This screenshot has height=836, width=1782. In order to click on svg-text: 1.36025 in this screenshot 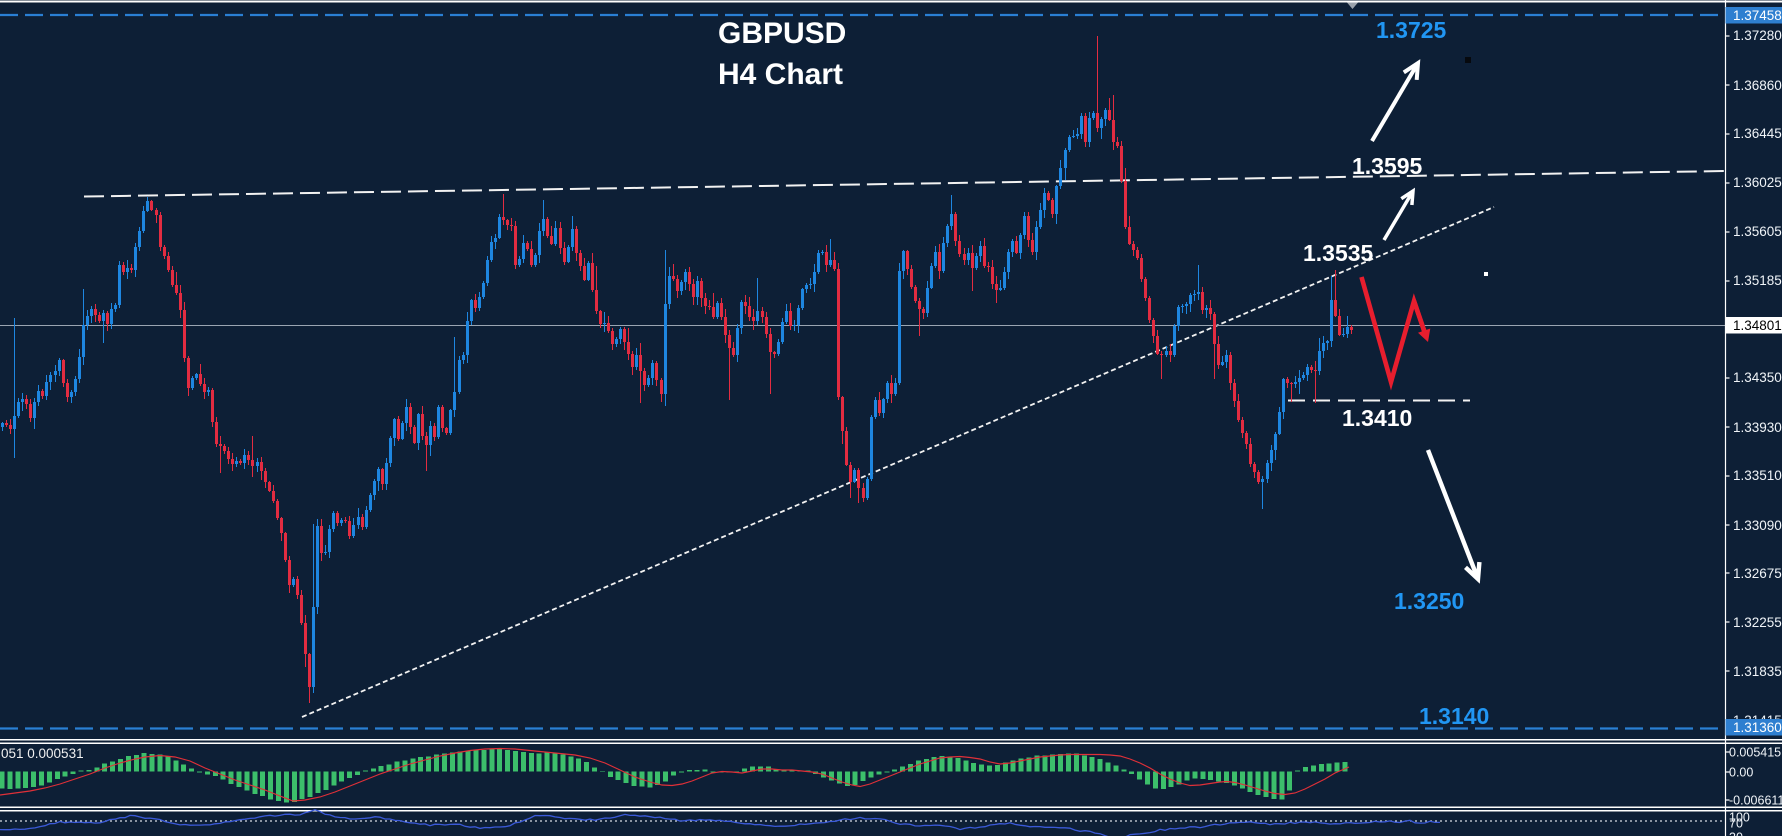, I will do `click(1757, 182)`.